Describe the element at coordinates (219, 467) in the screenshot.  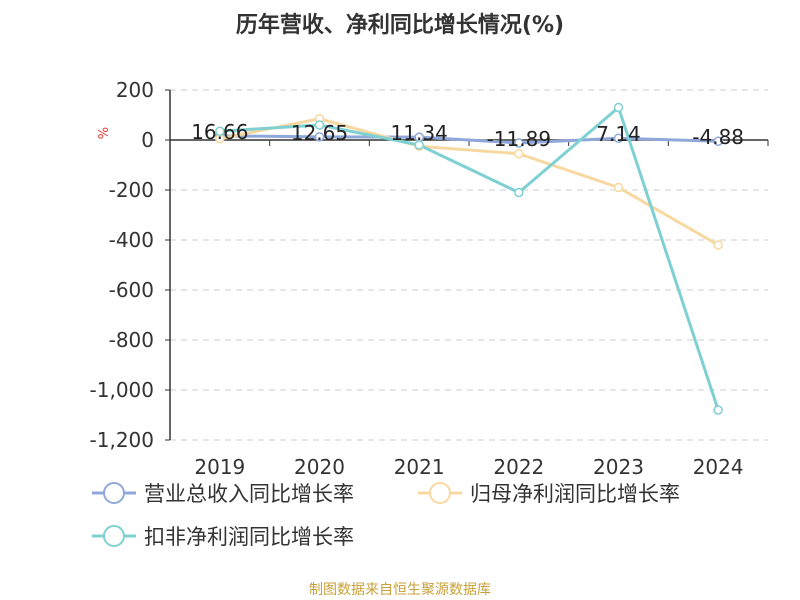
I see `x-tick-label: 2019` at that location.